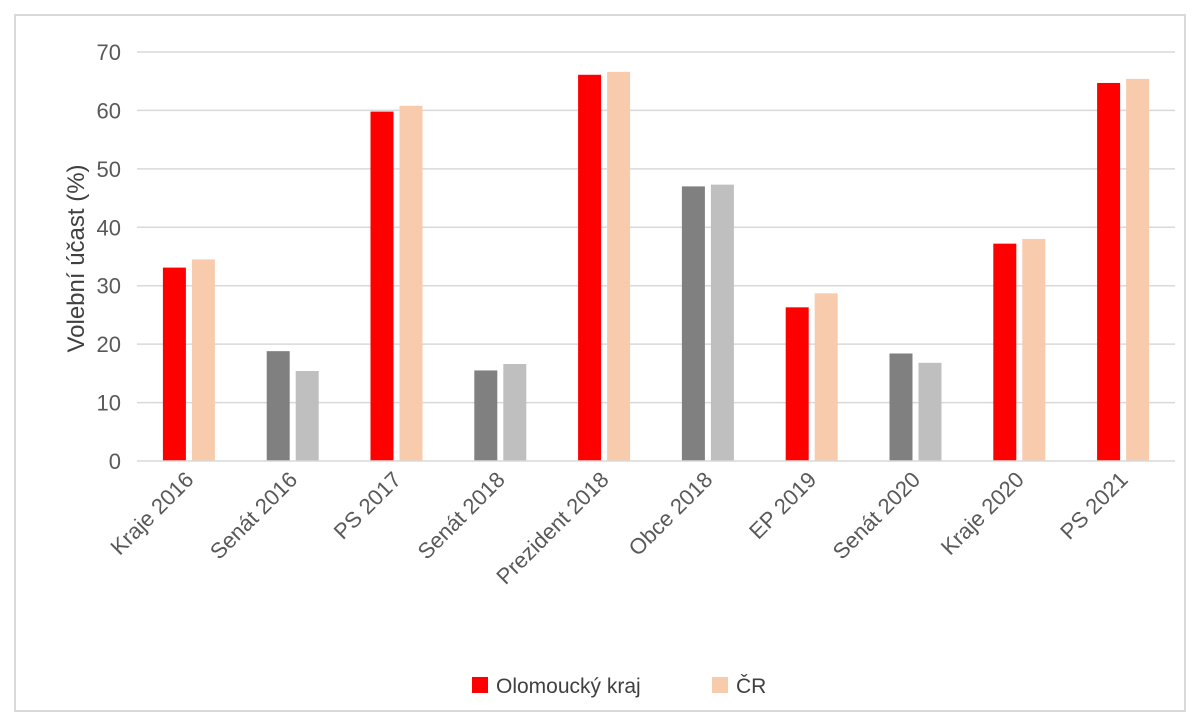 The height and width of the screenshot is (726, 1200). Describe the element at coordinates (568, 686) in the screenshot. I see `legend-label-olomoucky-kraj: Olomoucký kraj` at that location.